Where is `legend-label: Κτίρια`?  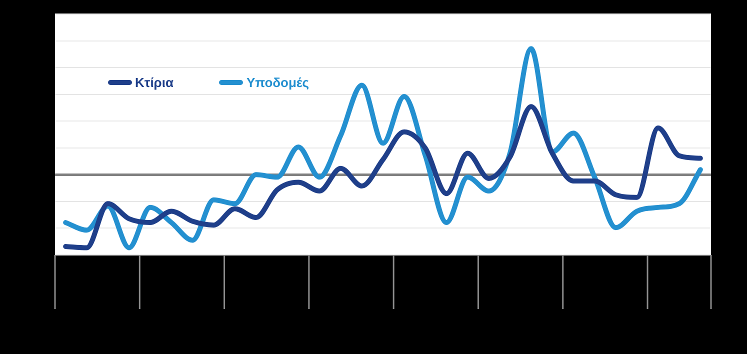
legend-label: Κτίρια is located at coordinates (154, 82).